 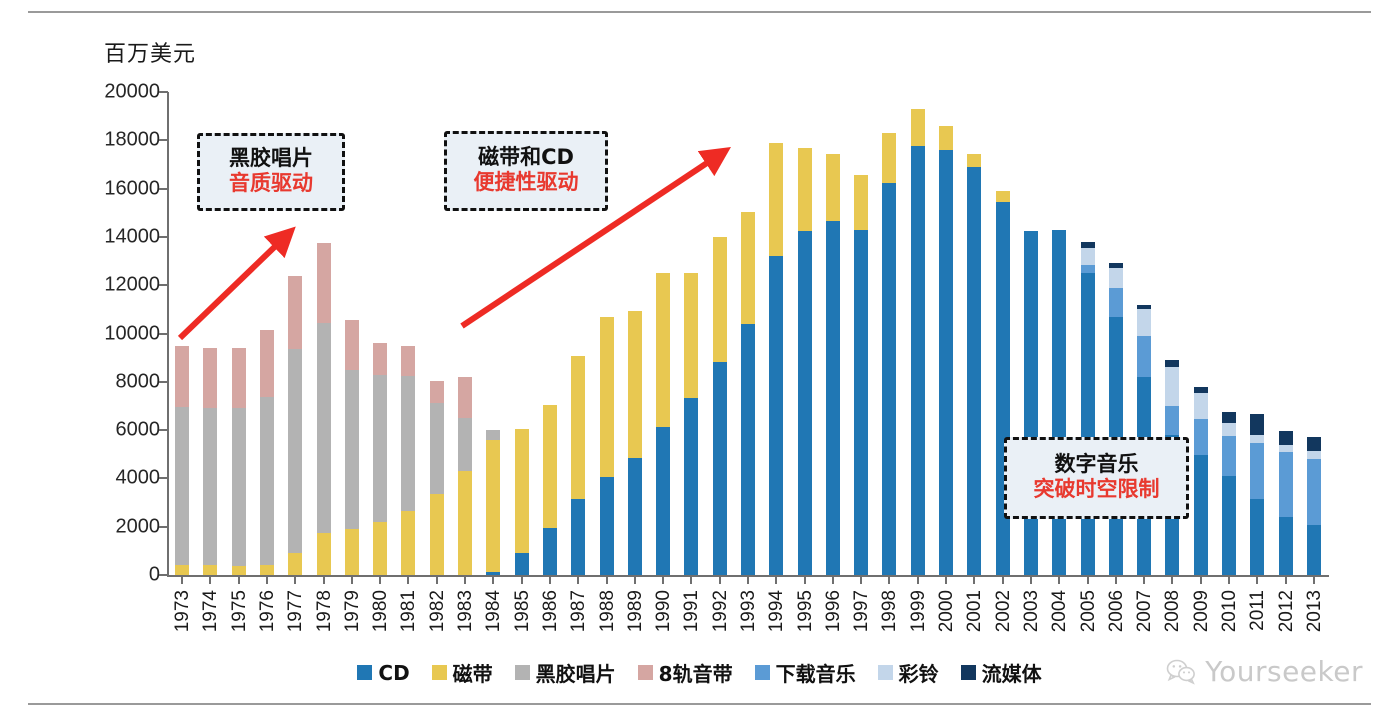 What do you see at coordinates (805, 672) in the screenshot?
I see `legend-item: 下载音乐` at bounding box center [805, 672].